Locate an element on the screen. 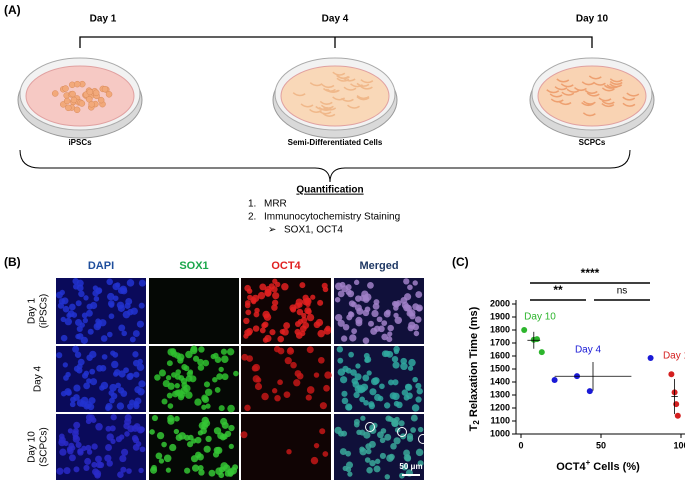 The width and height of the screenshot is (685, 486). x-axis-label: OCT4+ Cells (%) is located at coordinates (598, 465).